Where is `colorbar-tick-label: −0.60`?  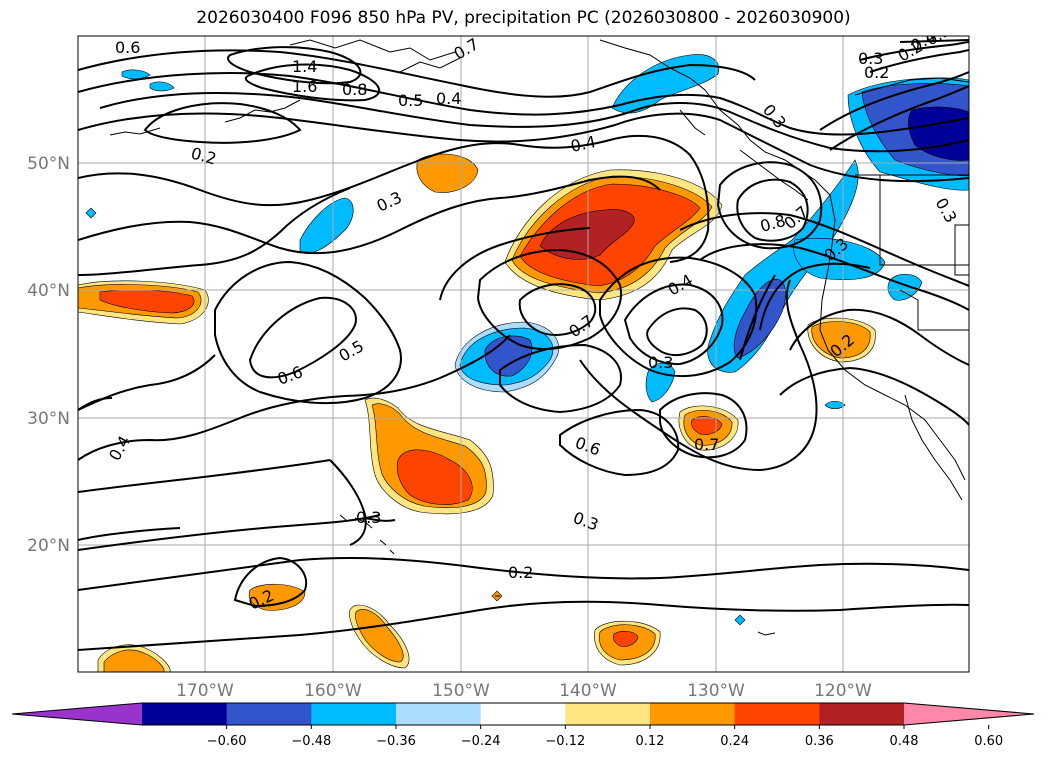 colorbar-tick-label: −0.60 is located at coordinates (227, 741).